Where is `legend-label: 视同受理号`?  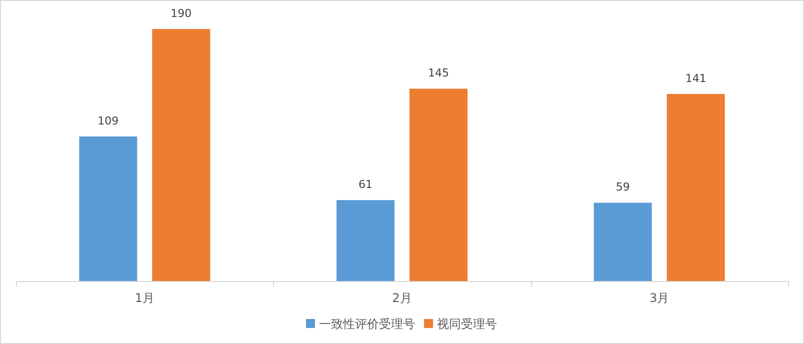 legend-label: 视同受理号 is located at coordinates (467, 324).